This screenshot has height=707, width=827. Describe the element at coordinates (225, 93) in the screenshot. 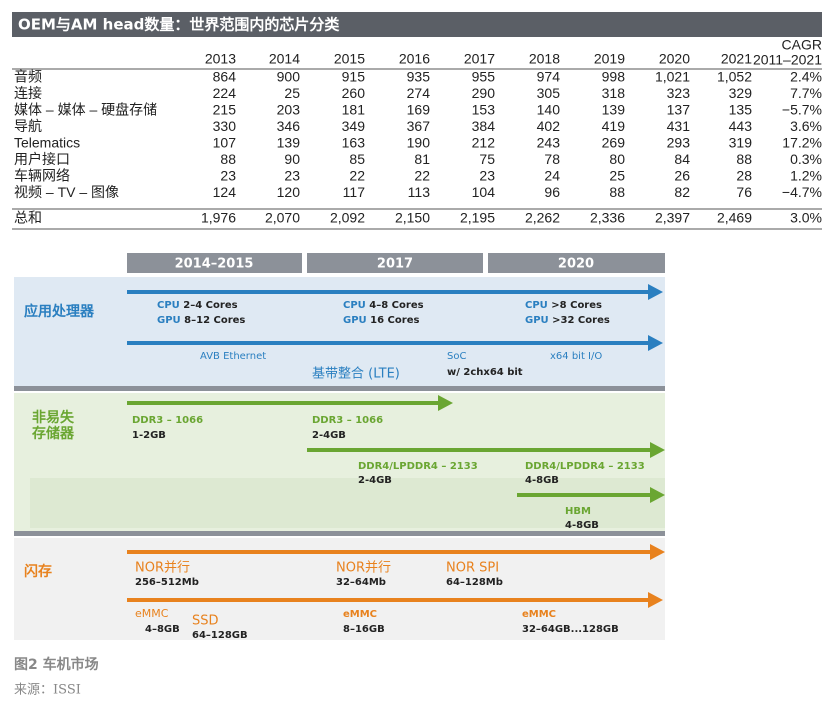

I see `cell: 224` at that location.